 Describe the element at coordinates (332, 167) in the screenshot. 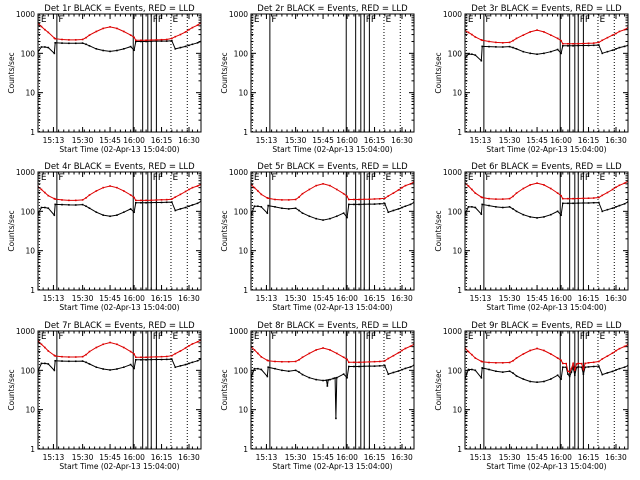

I see `panel-title: Det 5r BLACK = Events, RED = LLD` at that location.